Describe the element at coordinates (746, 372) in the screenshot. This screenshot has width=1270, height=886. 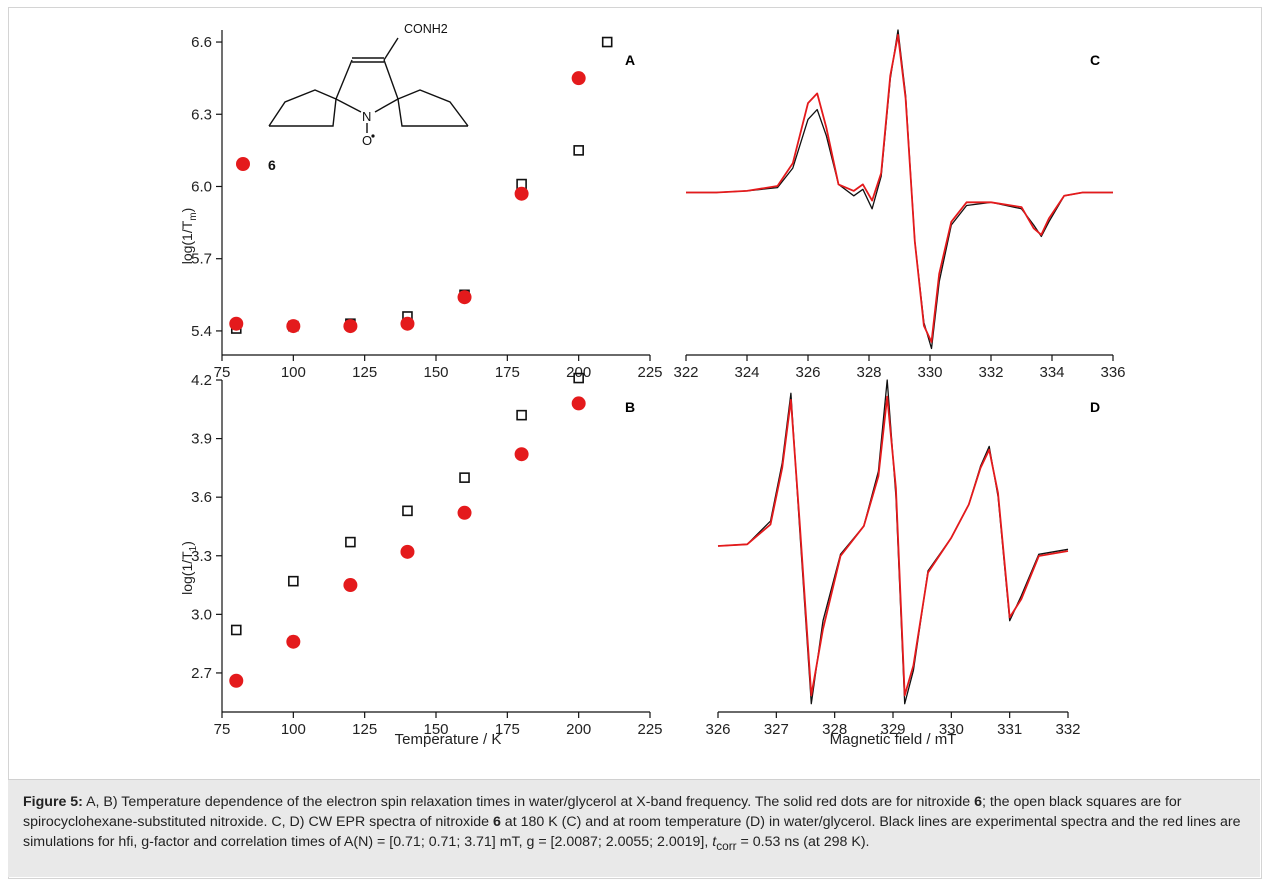
I see `panel-c-x-tick-label: 324` at that location.